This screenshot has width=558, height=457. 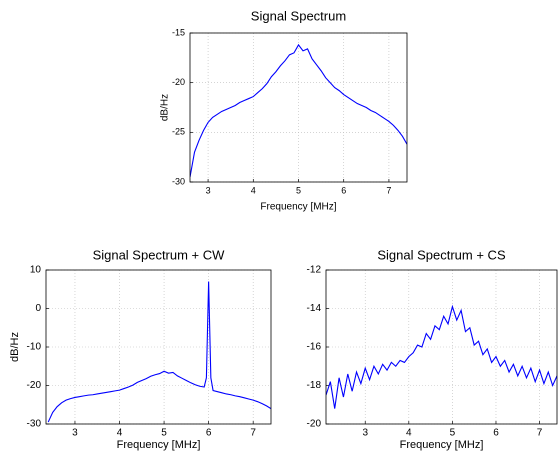 What do you see at coordinates (38, 308) in the screenshot?
I see `y-tick-label: 0` at bounding box center [38, 308].